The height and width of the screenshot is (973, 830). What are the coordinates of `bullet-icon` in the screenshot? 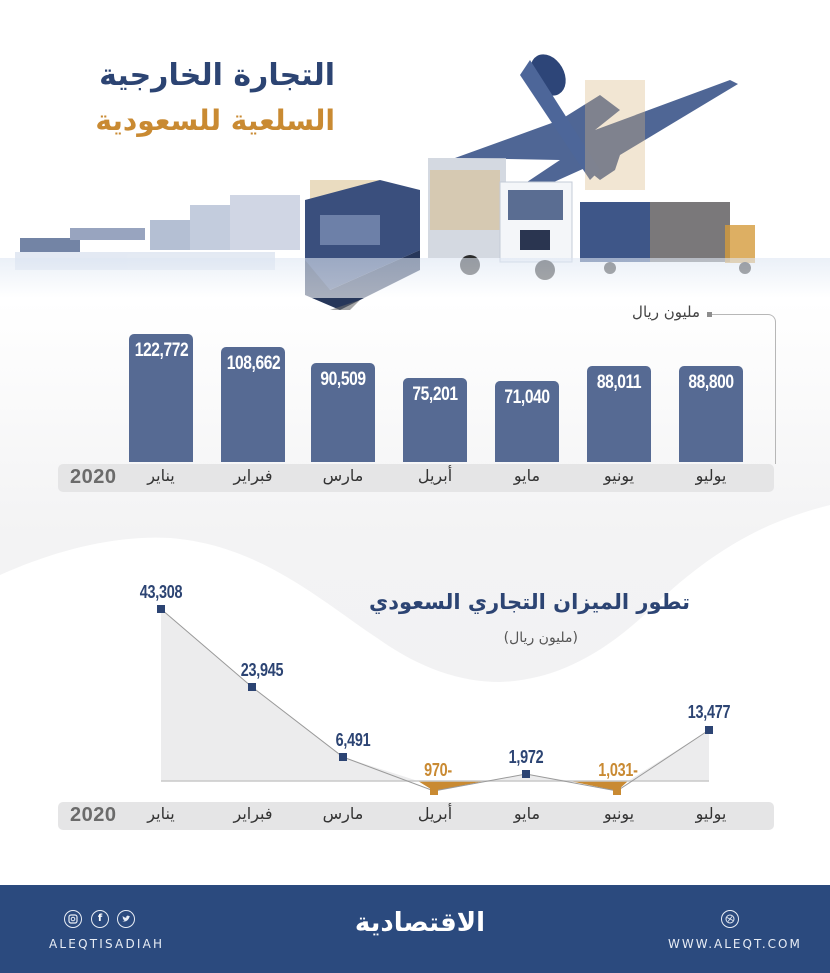 It's located at (709, 314).